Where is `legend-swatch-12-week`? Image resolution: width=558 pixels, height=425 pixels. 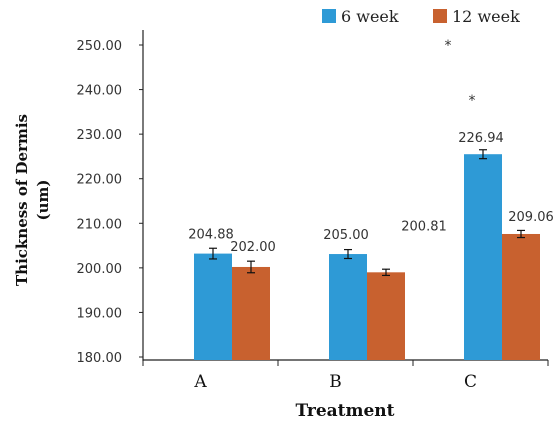 legend-swatch-12-week is located at coordinates (440, 16).